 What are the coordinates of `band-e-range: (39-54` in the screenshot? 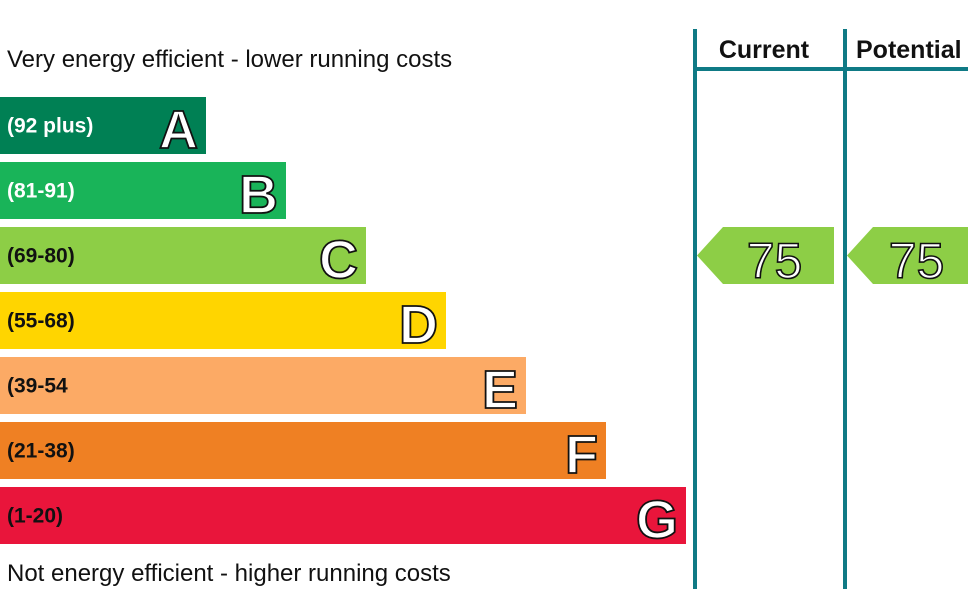 It's located at (37, 386).